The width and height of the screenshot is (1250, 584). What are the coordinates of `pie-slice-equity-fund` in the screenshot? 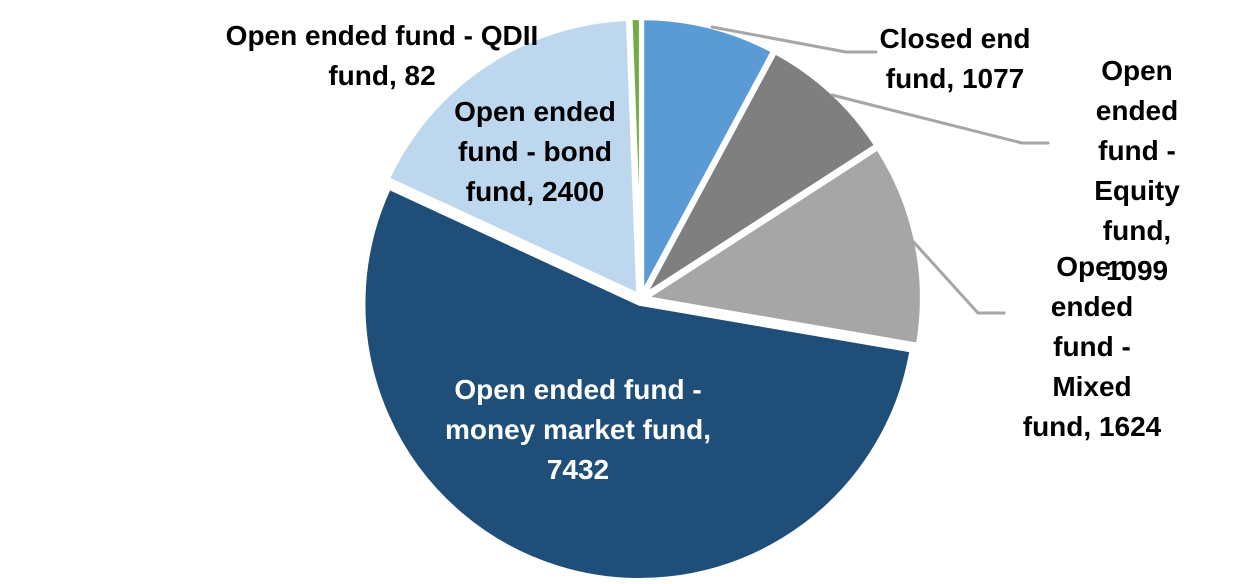 It's located at (760, 174).